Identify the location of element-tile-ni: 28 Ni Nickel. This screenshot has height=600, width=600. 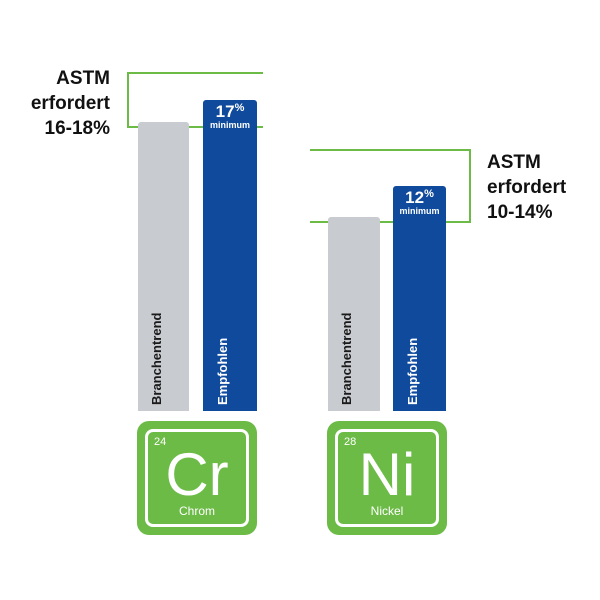
(387, 478).